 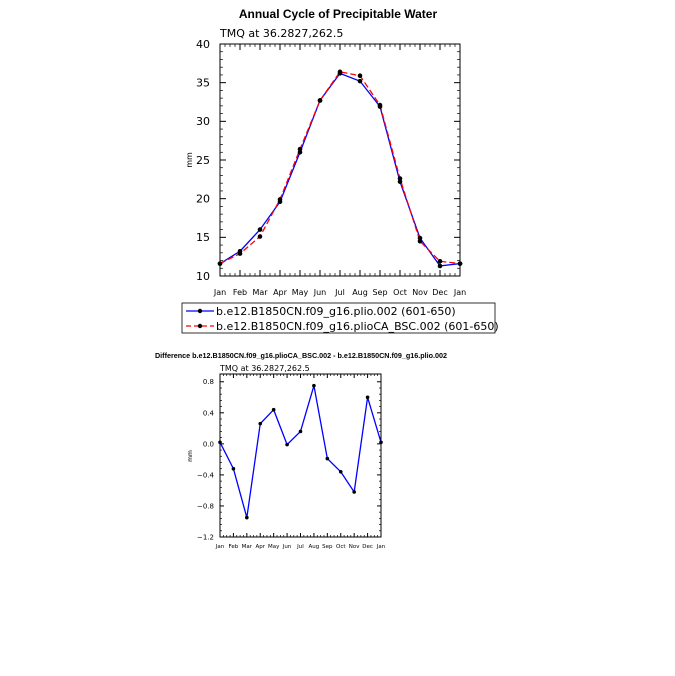 I want to click on legend-marker-series2, so click(x=200, y=326).